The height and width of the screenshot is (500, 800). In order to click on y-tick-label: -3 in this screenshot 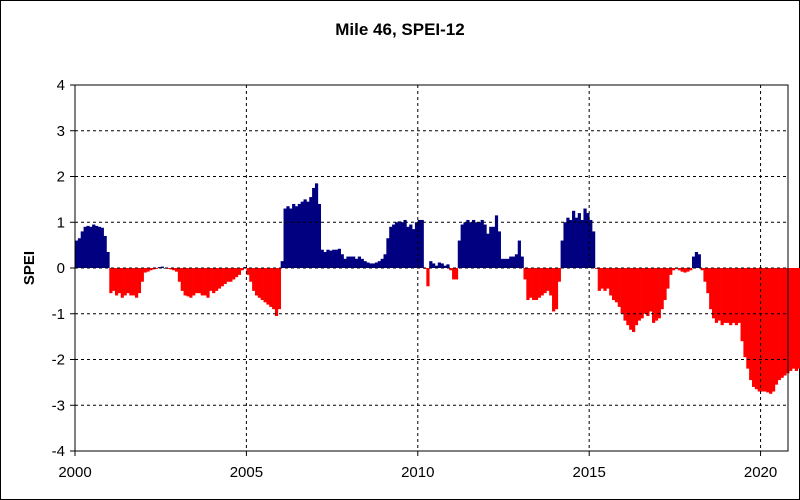, I will do `click(58, 405)`.